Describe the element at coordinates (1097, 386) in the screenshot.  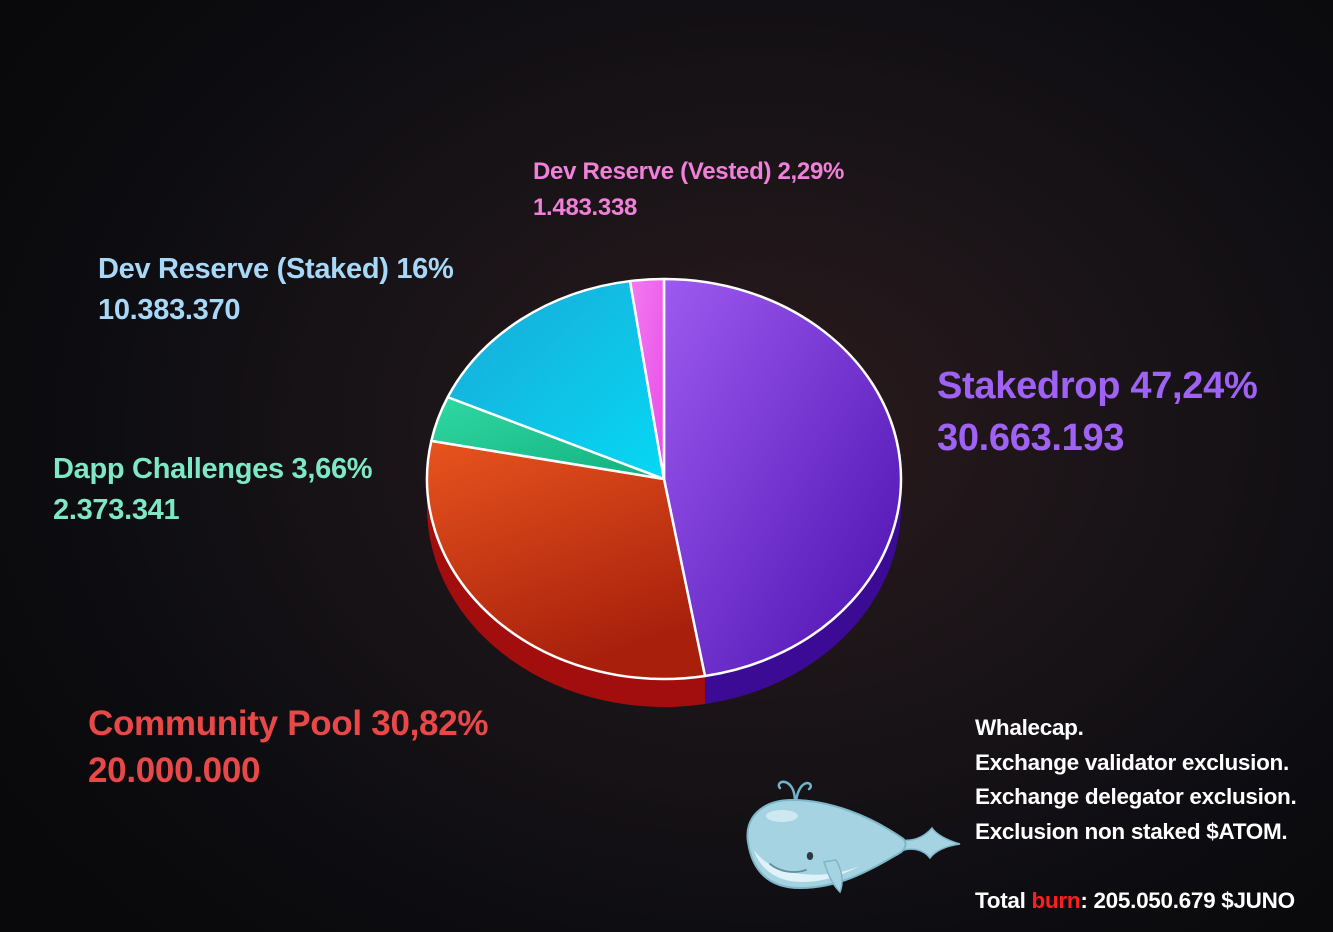
I see `stakedrop-title: Stakedrop 47,24%` at that location.